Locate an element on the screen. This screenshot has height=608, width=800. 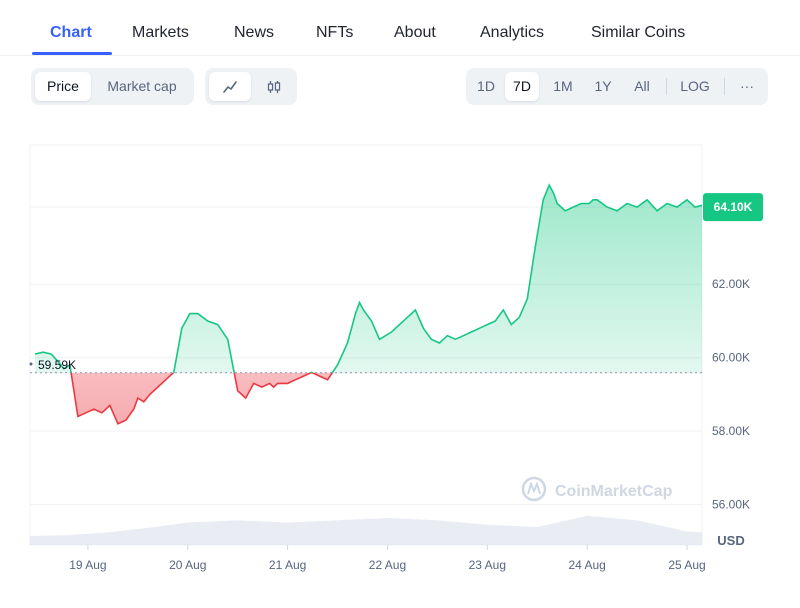
tab-nfts: NFTs is located at coordinates (335, 32).